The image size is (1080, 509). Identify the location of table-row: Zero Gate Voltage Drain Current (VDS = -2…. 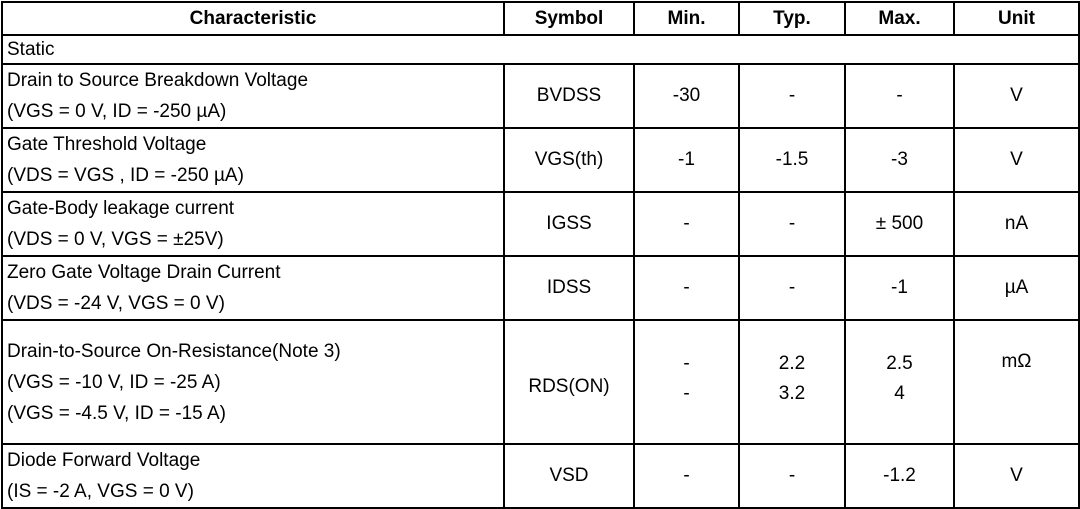
(540, 288).